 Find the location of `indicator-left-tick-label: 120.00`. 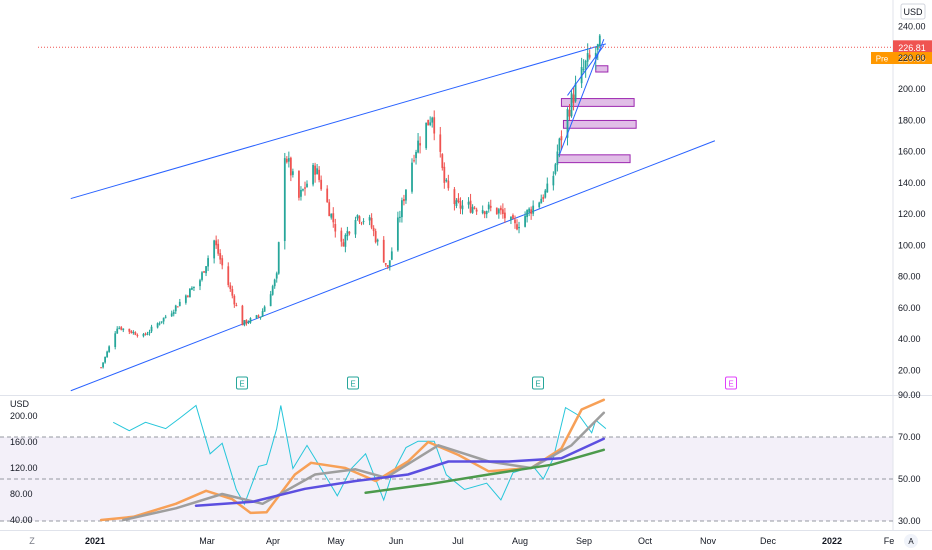

indicator-left-tick-label: 120.00 is located at coordinates (24, 468).